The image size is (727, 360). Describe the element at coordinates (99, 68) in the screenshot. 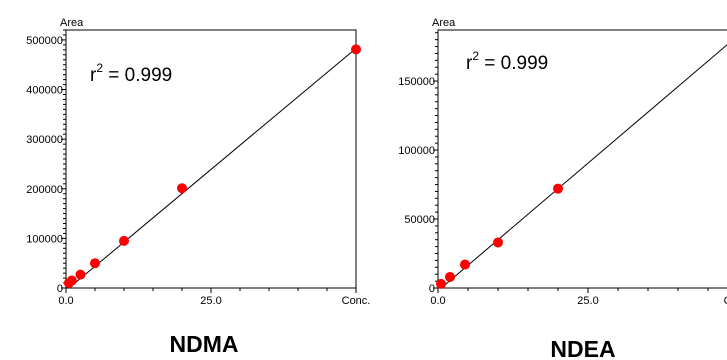

I see `ndma-r2-superscript: 2` at that location.